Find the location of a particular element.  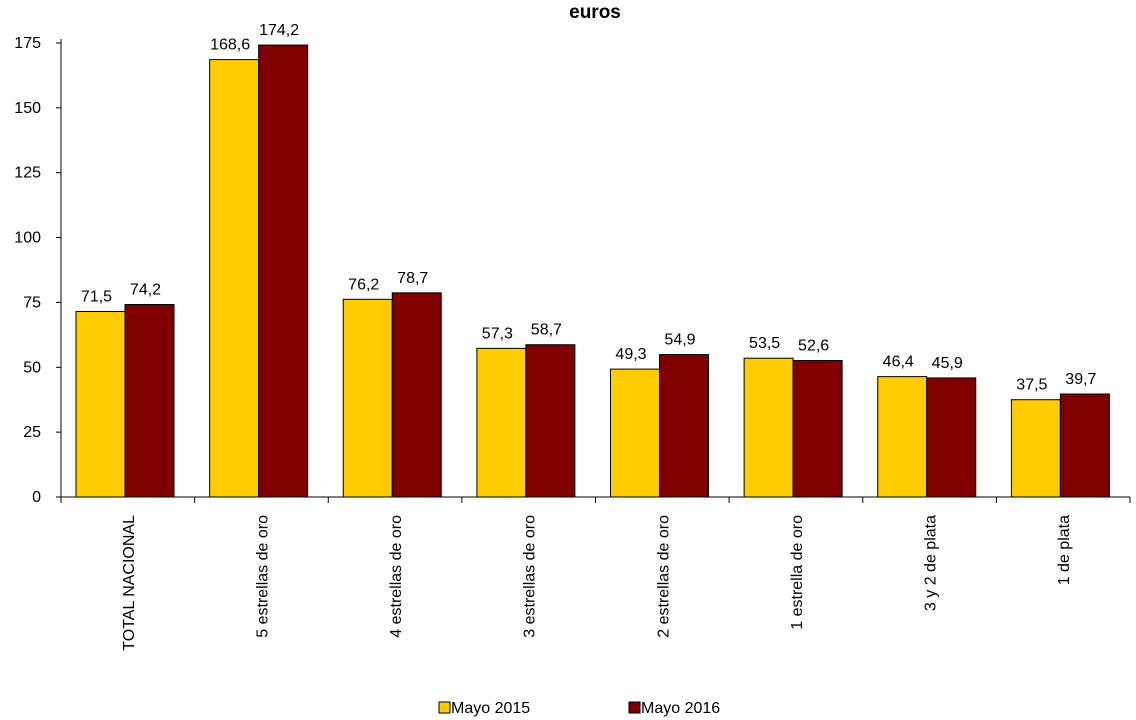

legend-label: Mayo 2016 is located at coordinates (680, 708).